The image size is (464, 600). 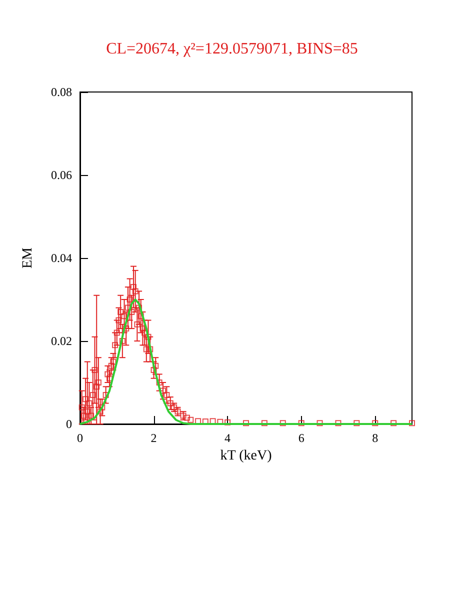 I want to click on x-tick-label: 0, so click(x=80, y=438).